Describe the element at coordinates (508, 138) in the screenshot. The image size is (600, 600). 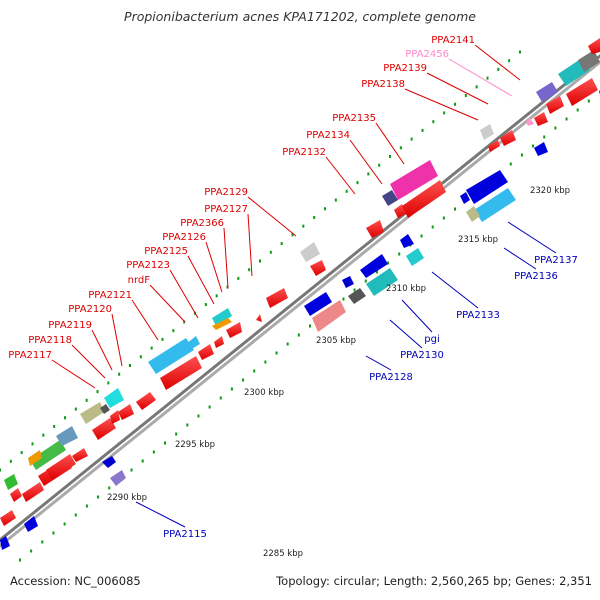
I see `gene-ppa2139` at that location.